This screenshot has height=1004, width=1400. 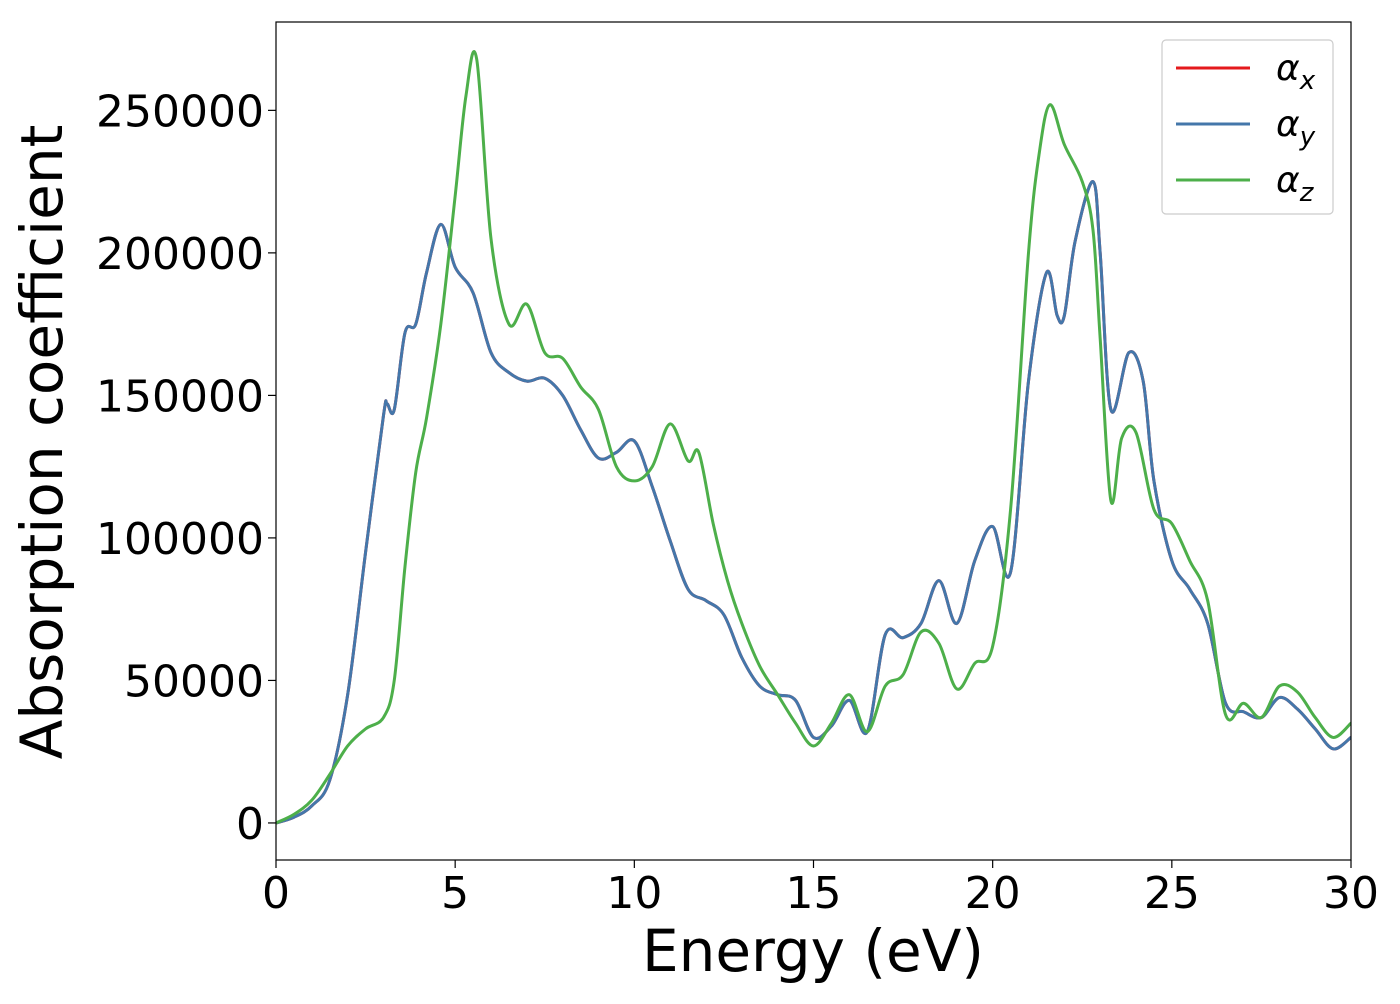 What do you see at coordinates (814, 893) in the screenshot?
I see `x-tick-label: 15` at bounding box center [814, 893].